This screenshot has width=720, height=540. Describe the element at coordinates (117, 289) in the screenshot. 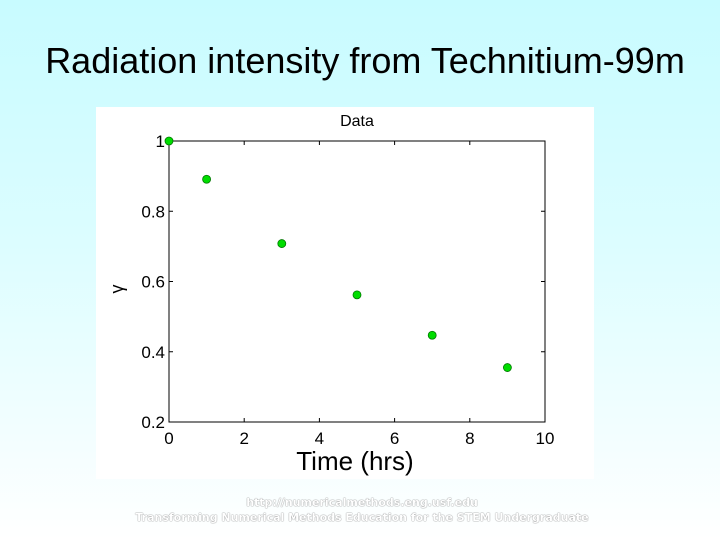

I see `y-axis-label: γ` at that location.